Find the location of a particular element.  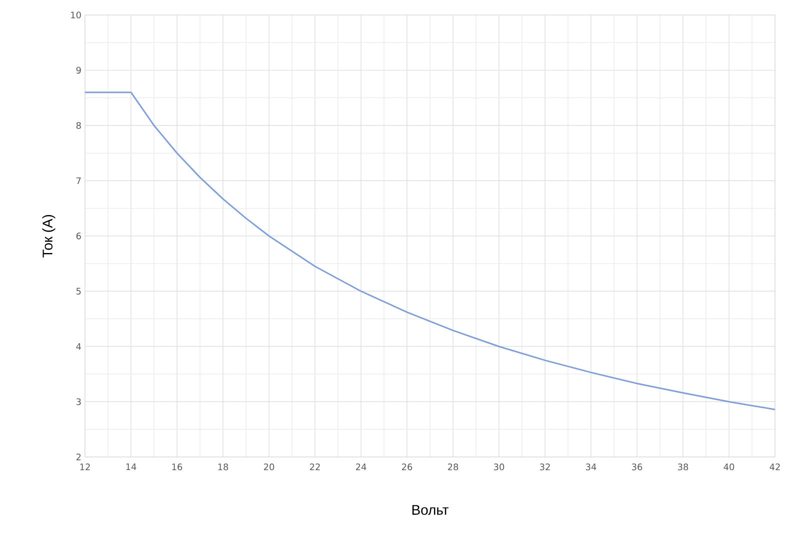

x-tick-label: 30 is located at coordinates (499, 467).